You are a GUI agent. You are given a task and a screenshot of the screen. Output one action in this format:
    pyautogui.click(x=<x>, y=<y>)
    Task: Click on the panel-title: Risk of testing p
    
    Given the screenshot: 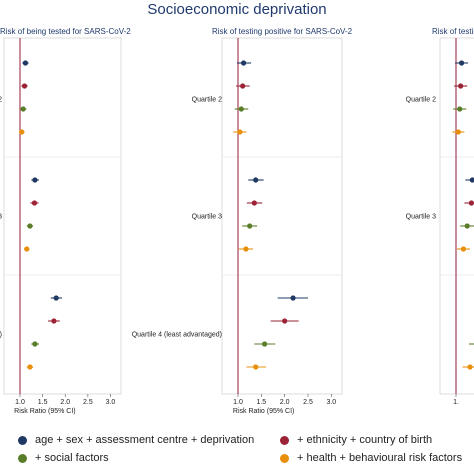 What is the action you would take?
    pyautogui.click(x=453, y=31)
    